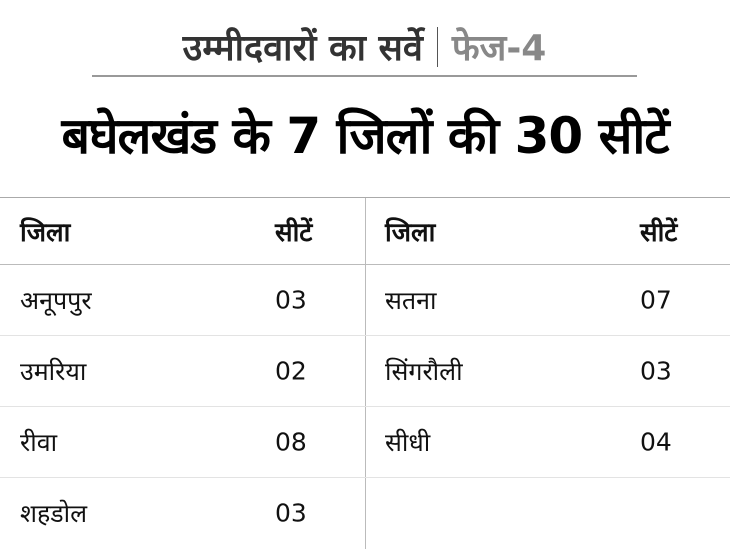 This screenshot has width=730, height=549. Describe the element at coordinates (182, 300) in the screenshot. I see `table-row: अनूपपुर 03` at that location.